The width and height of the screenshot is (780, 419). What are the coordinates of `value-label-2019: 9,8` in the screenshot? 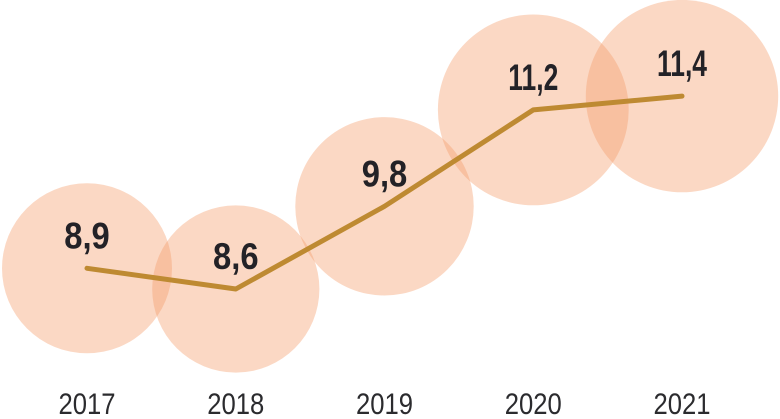 It's located at (385, 173).